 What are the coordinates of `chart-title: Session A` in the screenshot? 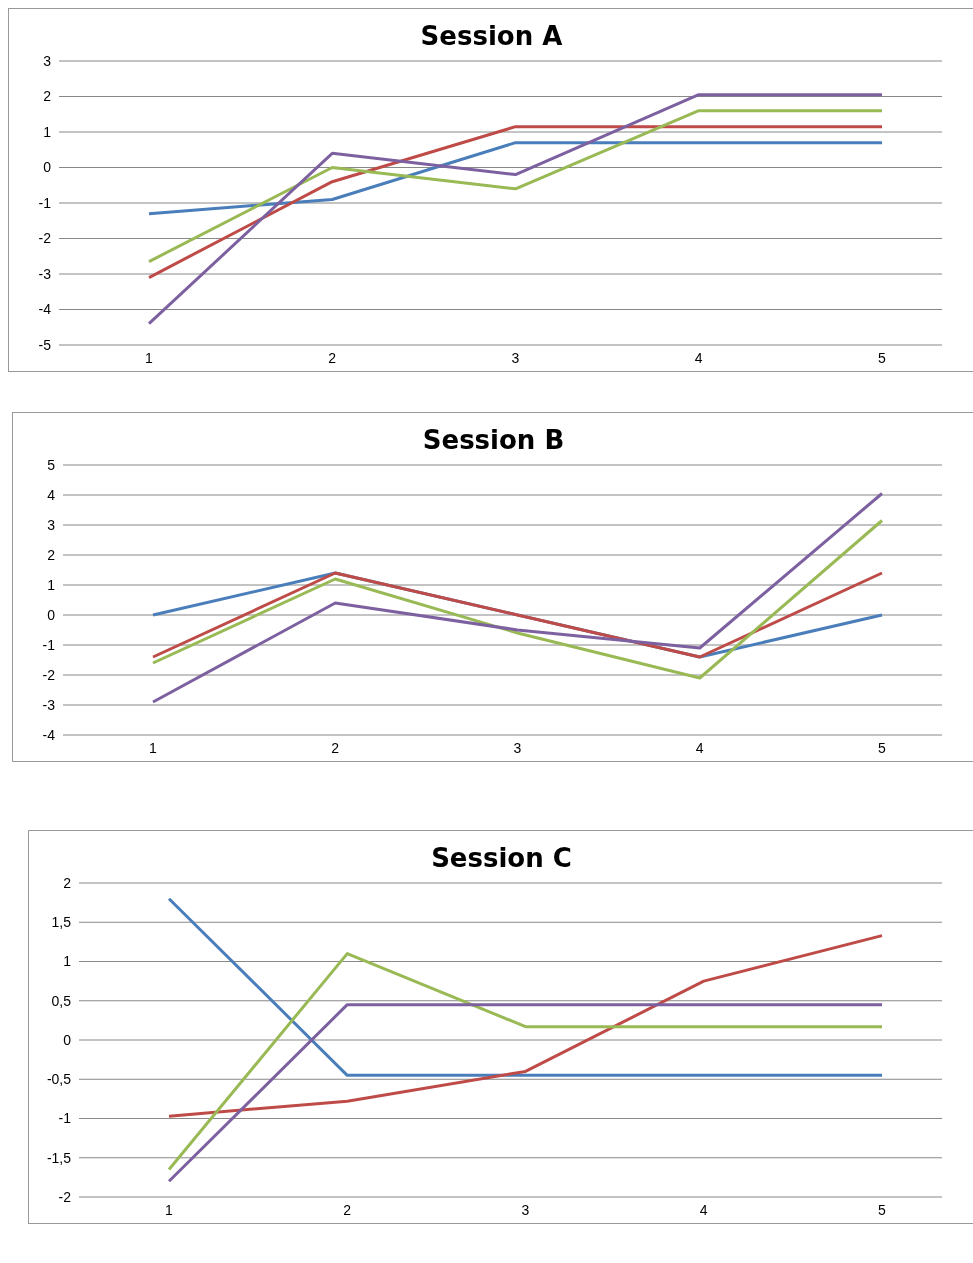 It's located at (491, 36).